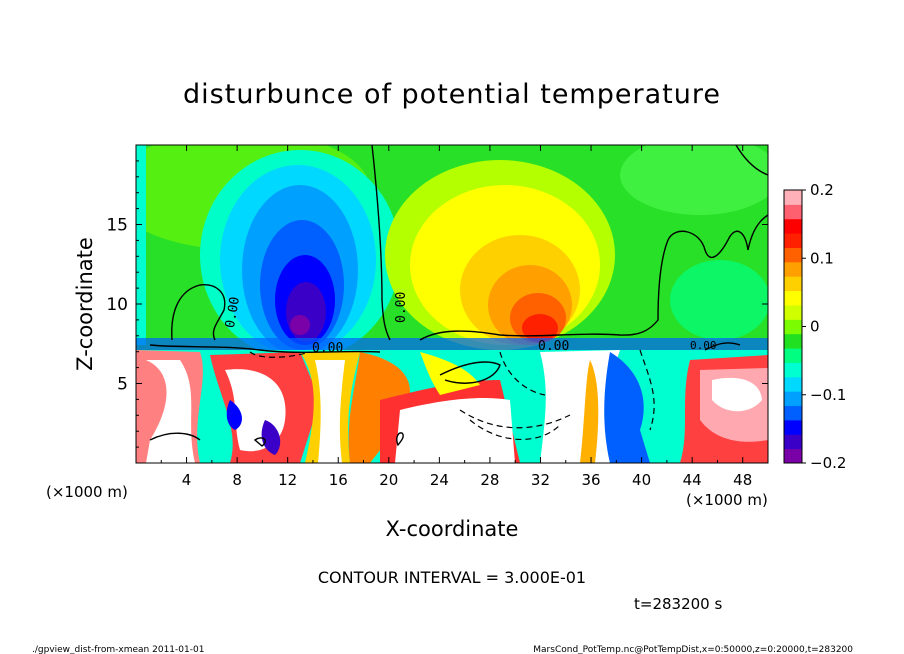  I want to click on x-tick-label: 20, so click(388, 480).